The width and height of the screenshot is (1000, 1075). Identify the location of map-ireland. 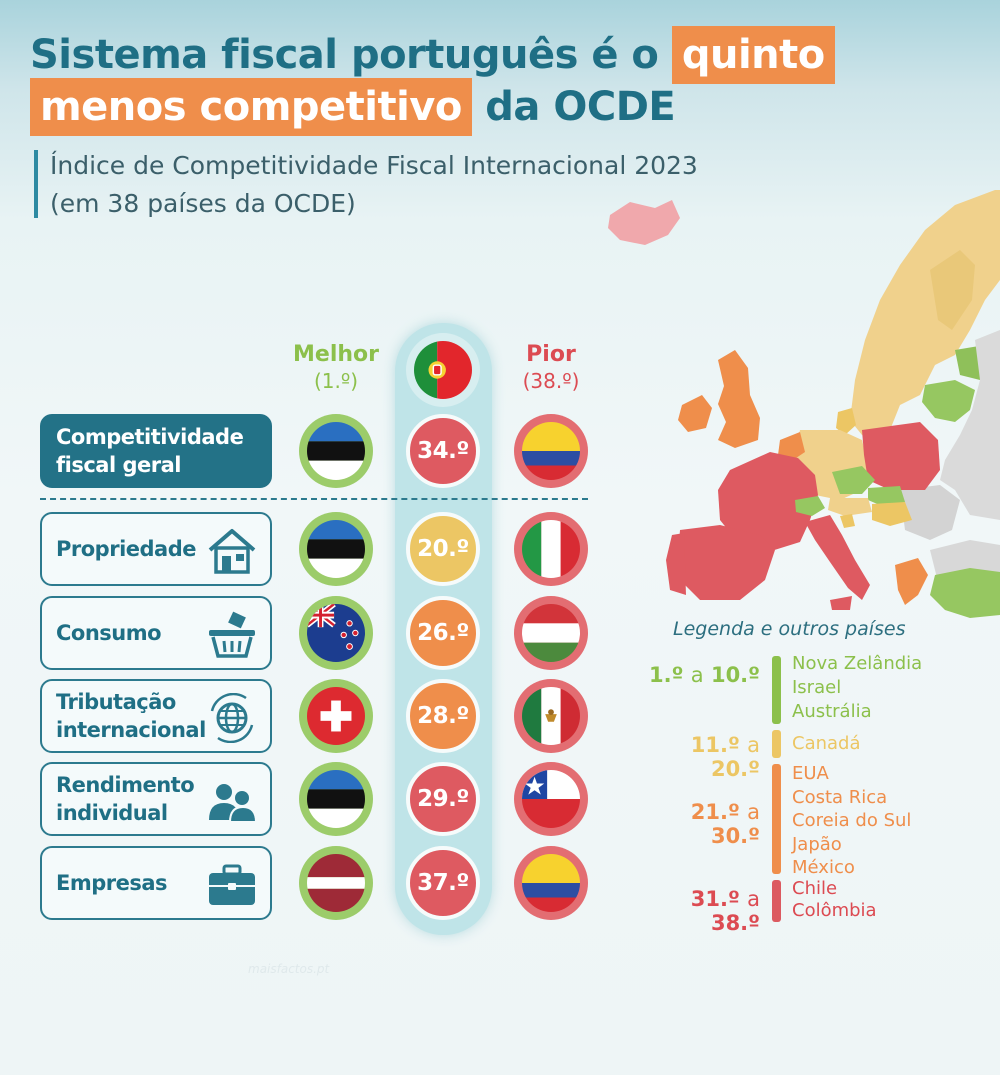
(695, 413).